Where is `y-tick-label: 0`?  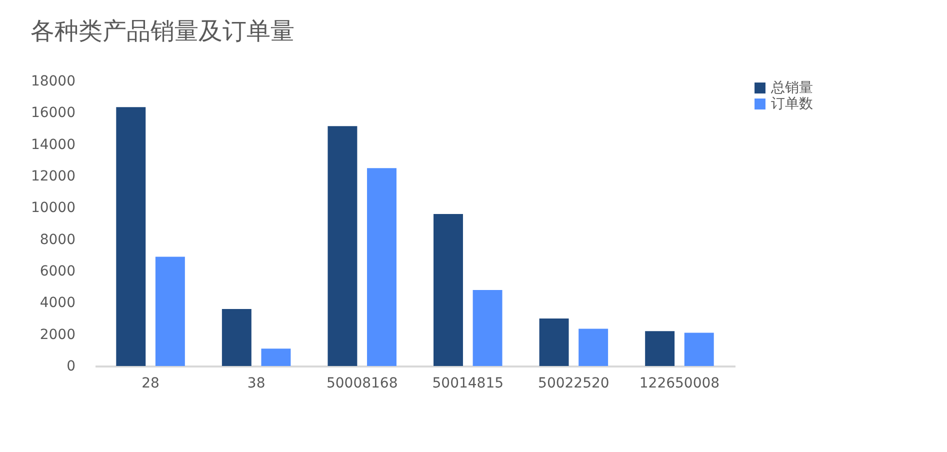 y-tick-label: 0 is located at coordinates (71, 366).